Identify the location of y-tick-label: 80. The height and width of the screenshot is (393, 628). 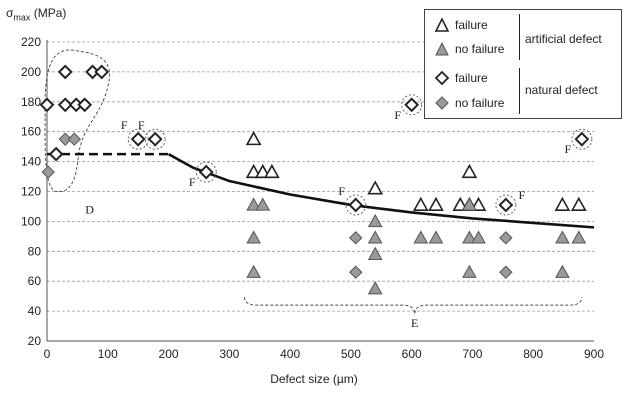
(35, 251).